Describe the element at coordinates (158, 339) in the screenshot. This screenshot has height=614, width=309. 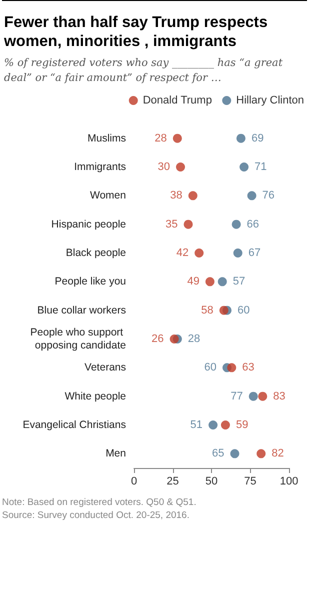
I see `data-label: 26` at that location.